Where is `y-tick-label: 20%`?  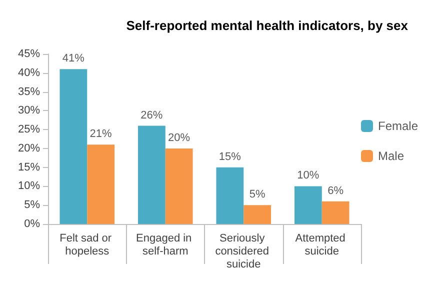
y-tick-label: 20% is located at coordinates (29, 148).